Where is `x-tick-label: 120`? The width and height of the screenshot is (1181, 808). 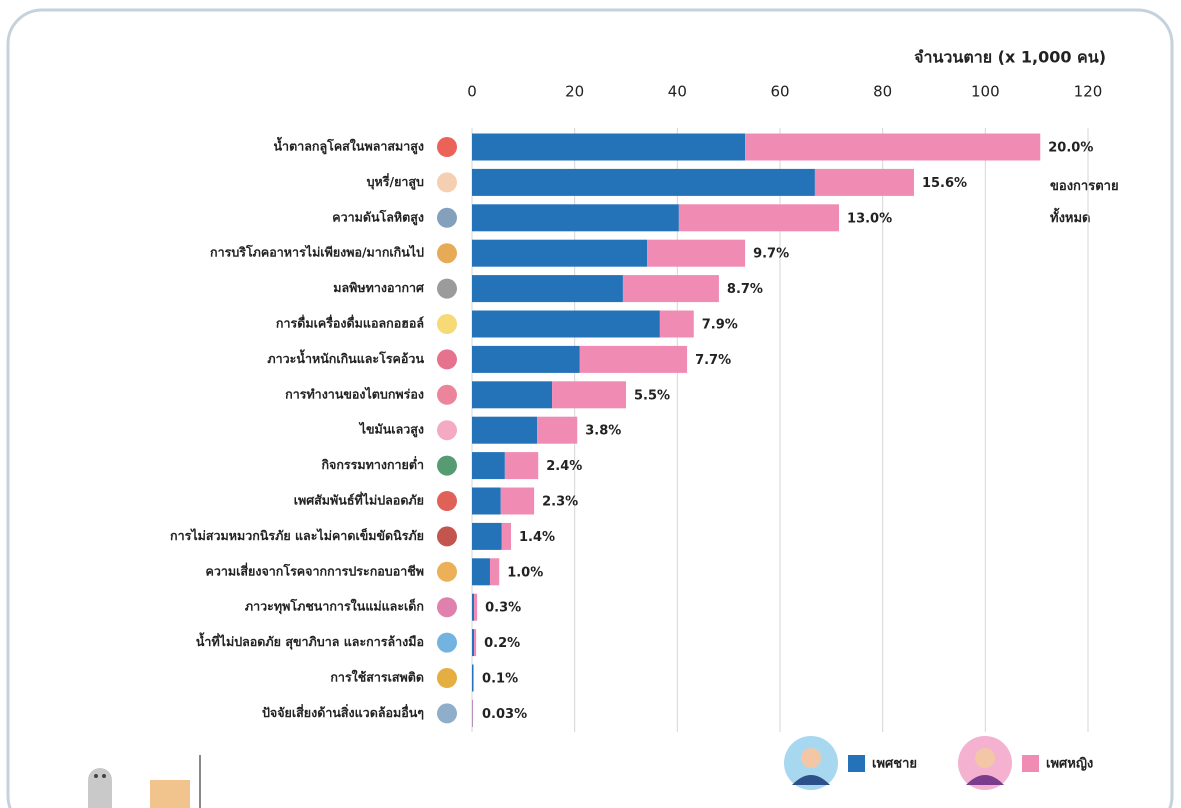
x-tick-label: 120 is located at coordinates (1088, 92).